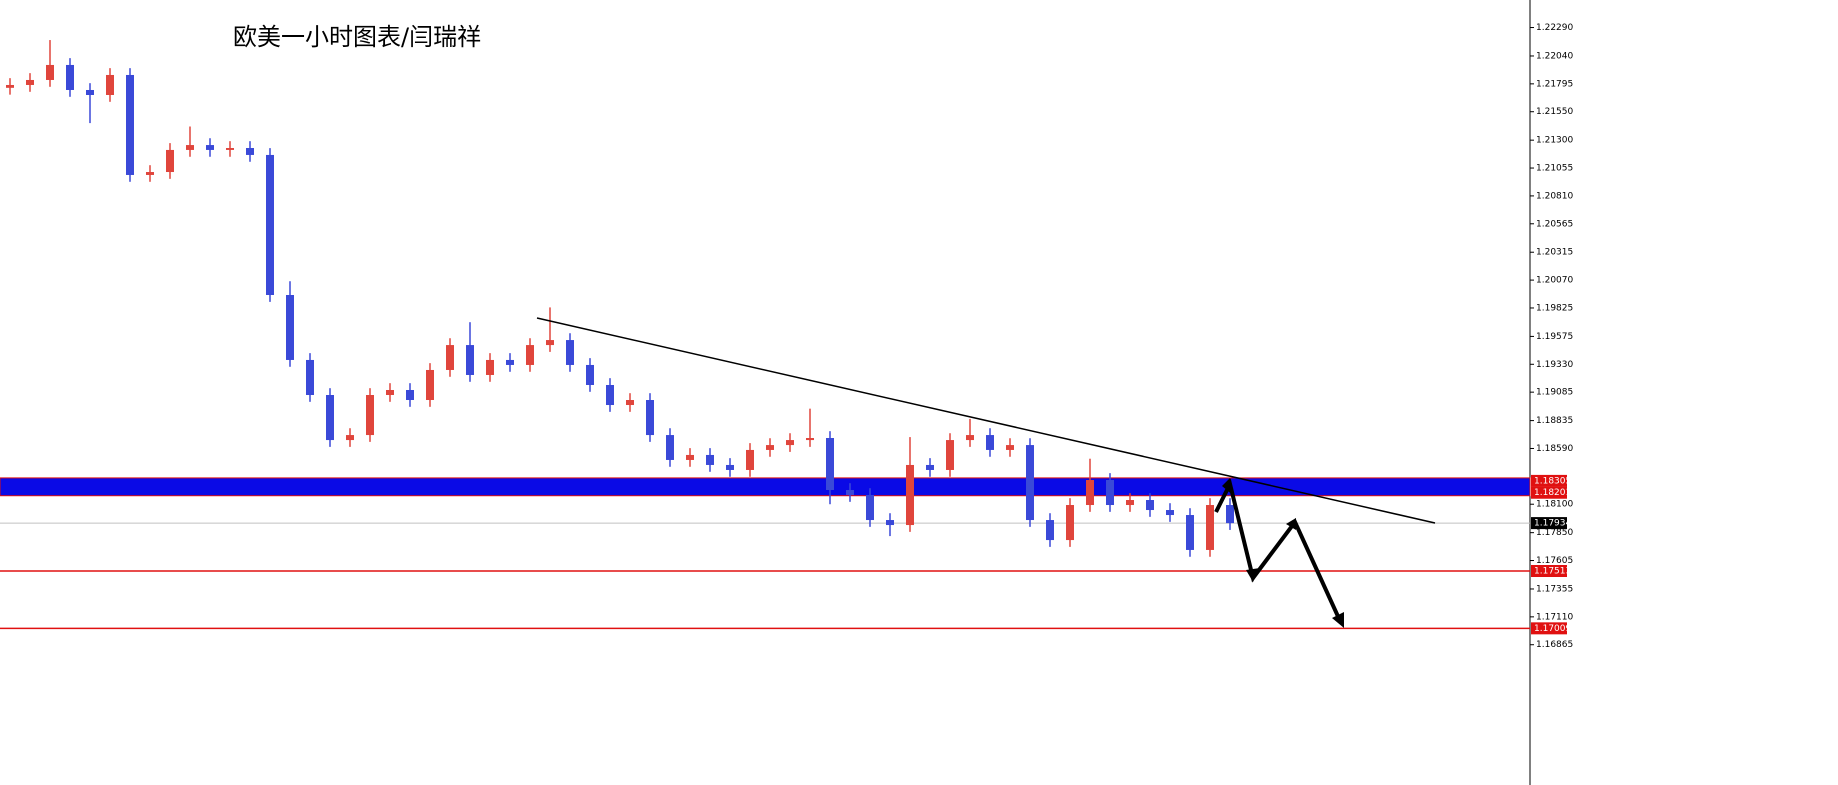 The width and height of the screenshot is (1838, 785). I want to click on y-tick-label: 1.20070, so click(1554, 281).